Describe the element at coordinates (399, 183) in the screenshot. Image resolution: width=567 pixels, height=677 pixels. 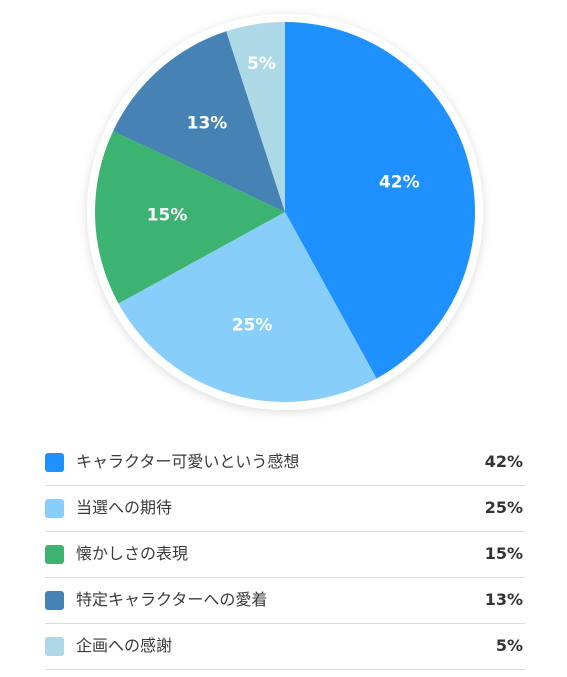
I see `slice-label: 42%` at that location.